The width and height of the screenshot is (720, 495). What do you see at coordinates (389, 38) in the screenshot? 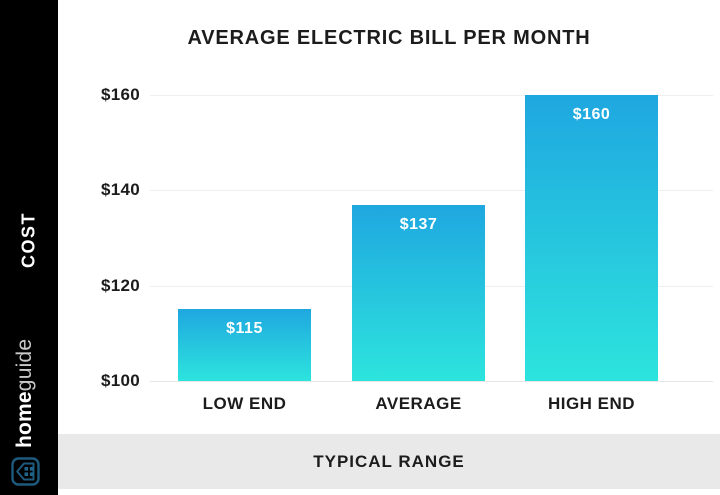
I see `chart-title: AVERAGE ELECTRIC BILL PER MONTH` at bounding box center [389, 38].